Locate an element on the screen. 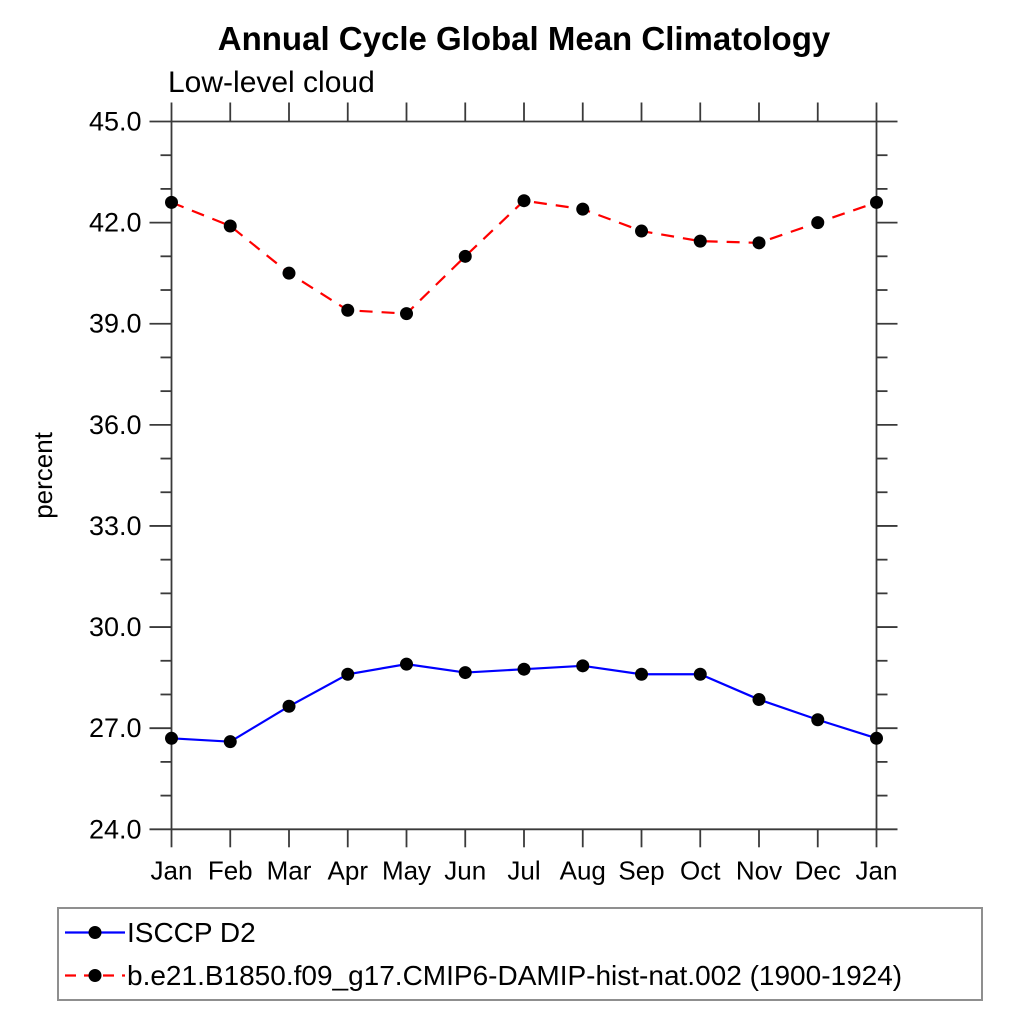 The height and width of the screenshot is (1024, 1024). legend-item: ISCCP D2 is located at coordinates (522, 932).